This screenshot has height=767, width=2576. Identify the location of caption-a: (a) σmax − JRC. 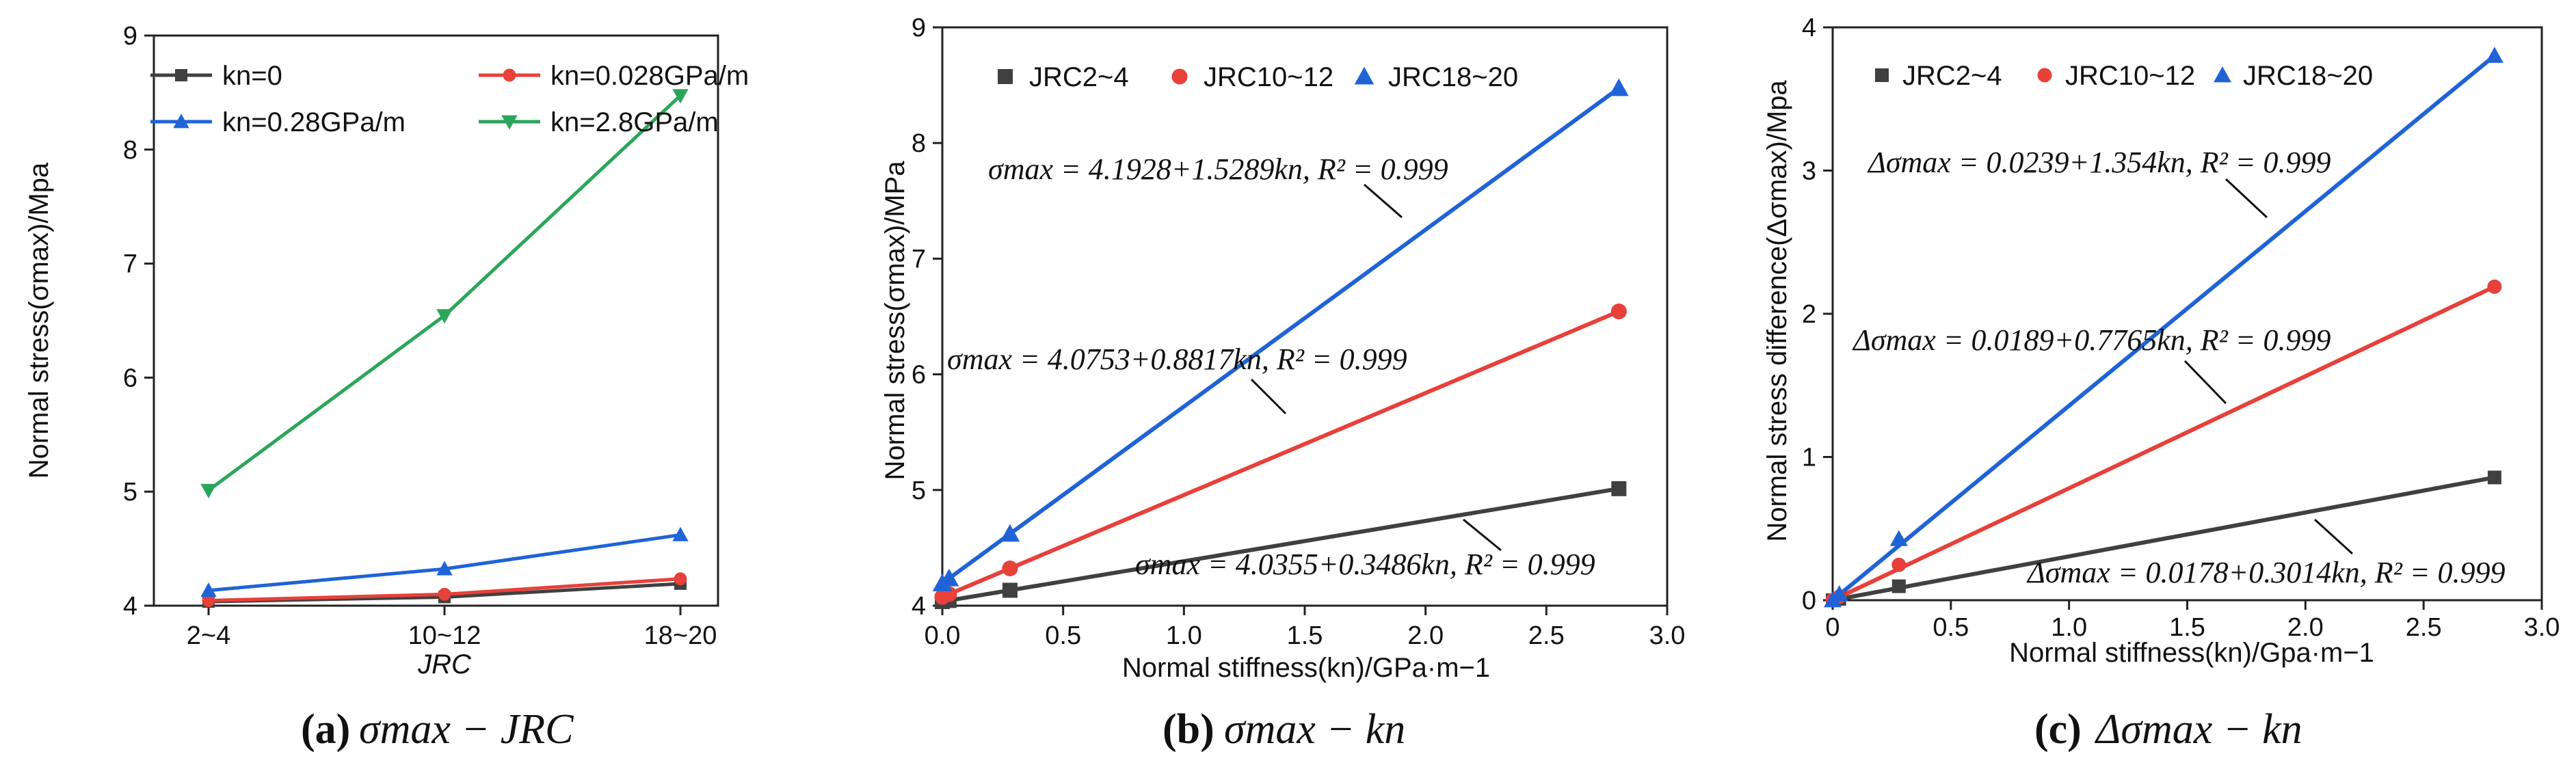
(437, 729).